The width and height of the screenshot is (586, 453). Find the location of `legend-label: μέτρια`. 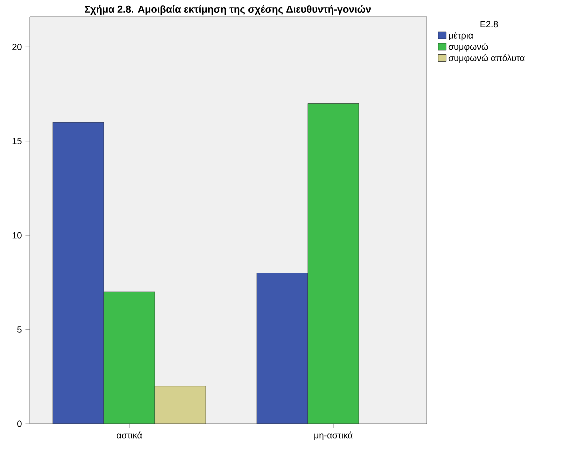

legend-label: μέτρια is located at coordinates (461, 36).